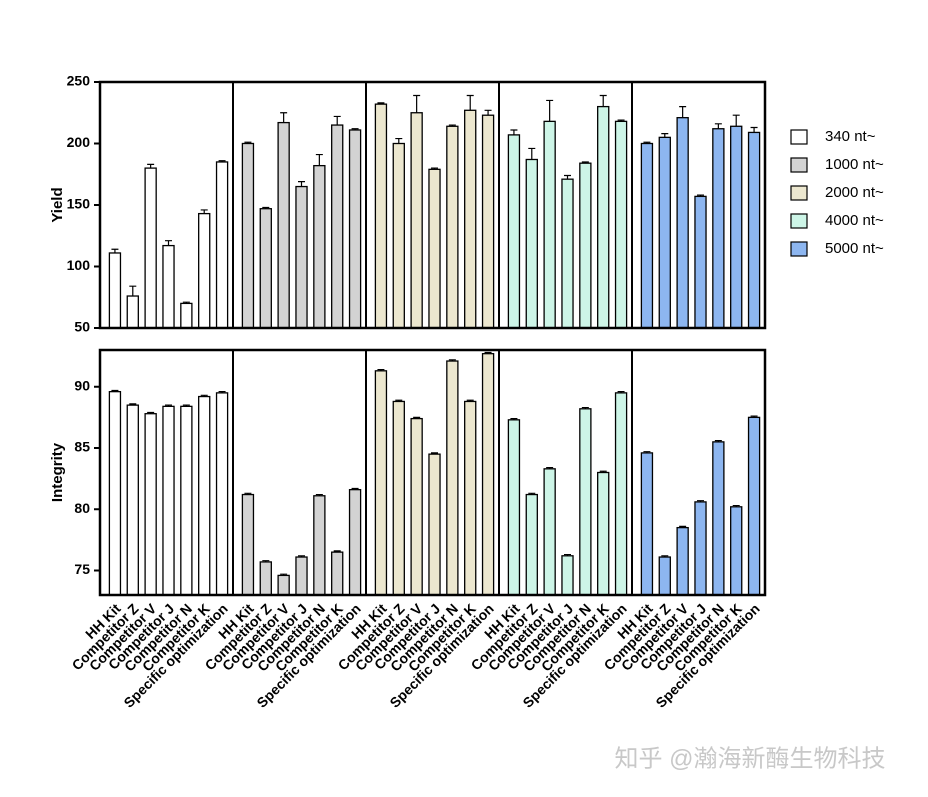 This screenshot has height=797, width=928. What do you see at coordinates (854, 164) in the screenshot?
I see `legend-label: 1000 nt~` at bounding box center [854, 164].